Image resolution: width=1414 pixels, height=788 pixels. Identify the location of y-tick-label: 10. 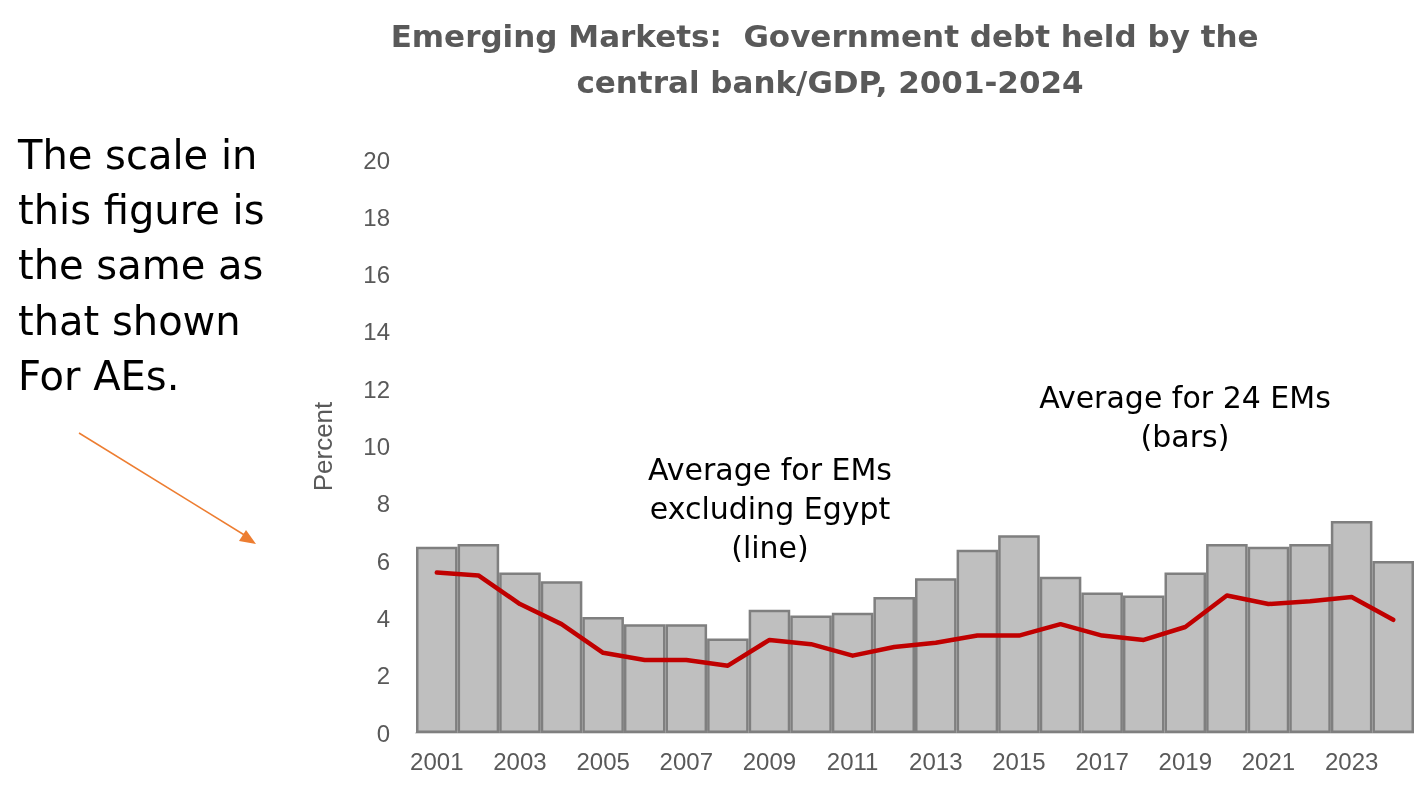
(376, 446).